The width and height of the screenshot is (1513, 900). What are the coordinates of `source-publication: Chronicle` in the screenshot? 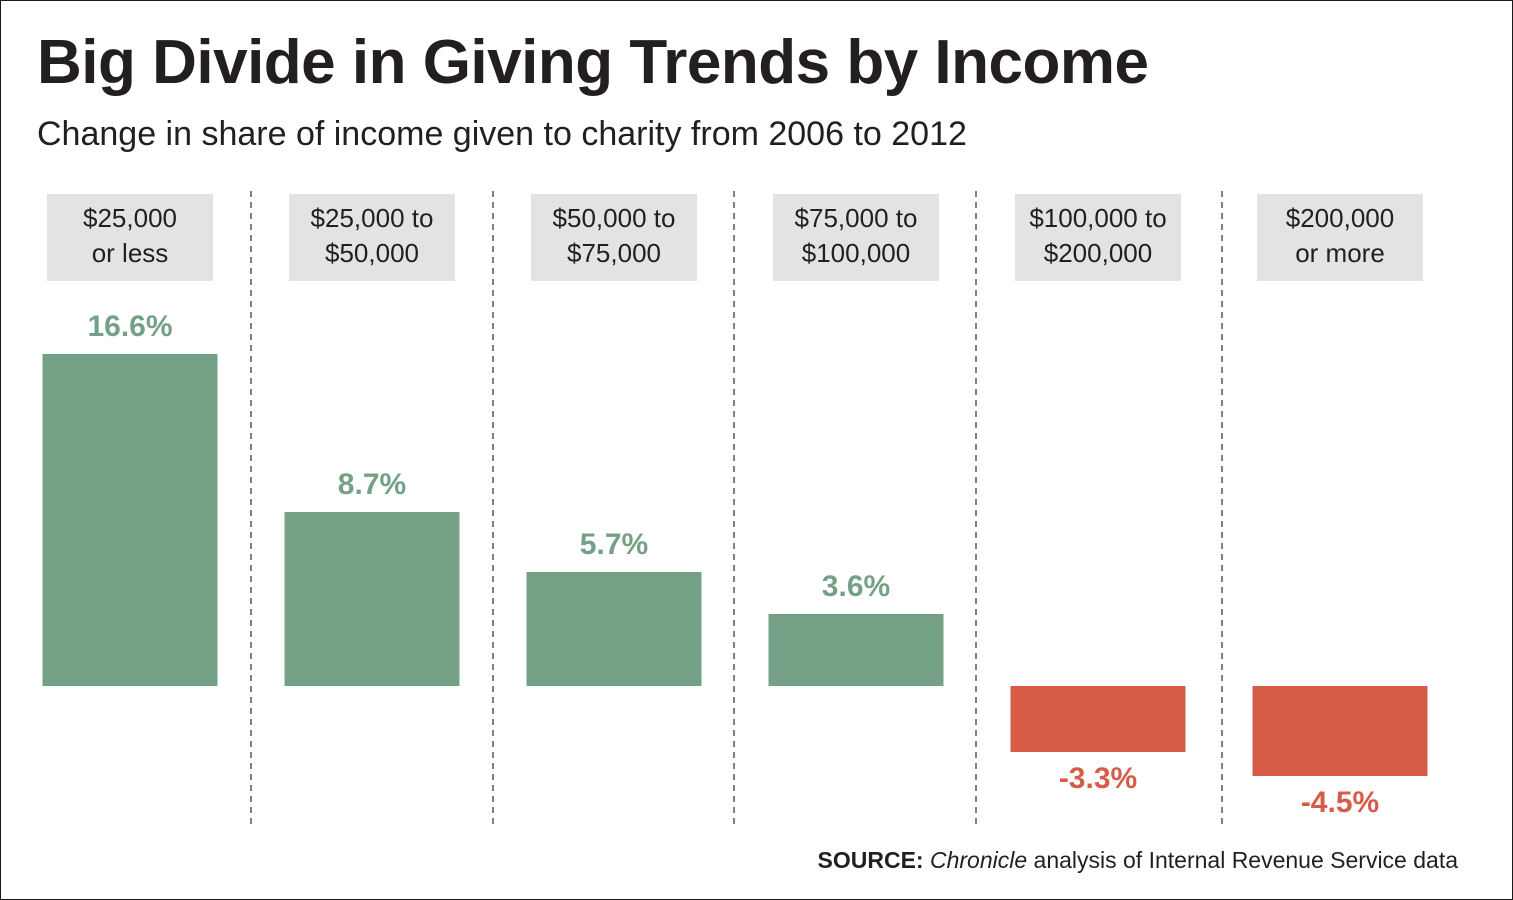 It's located at (978, 860).